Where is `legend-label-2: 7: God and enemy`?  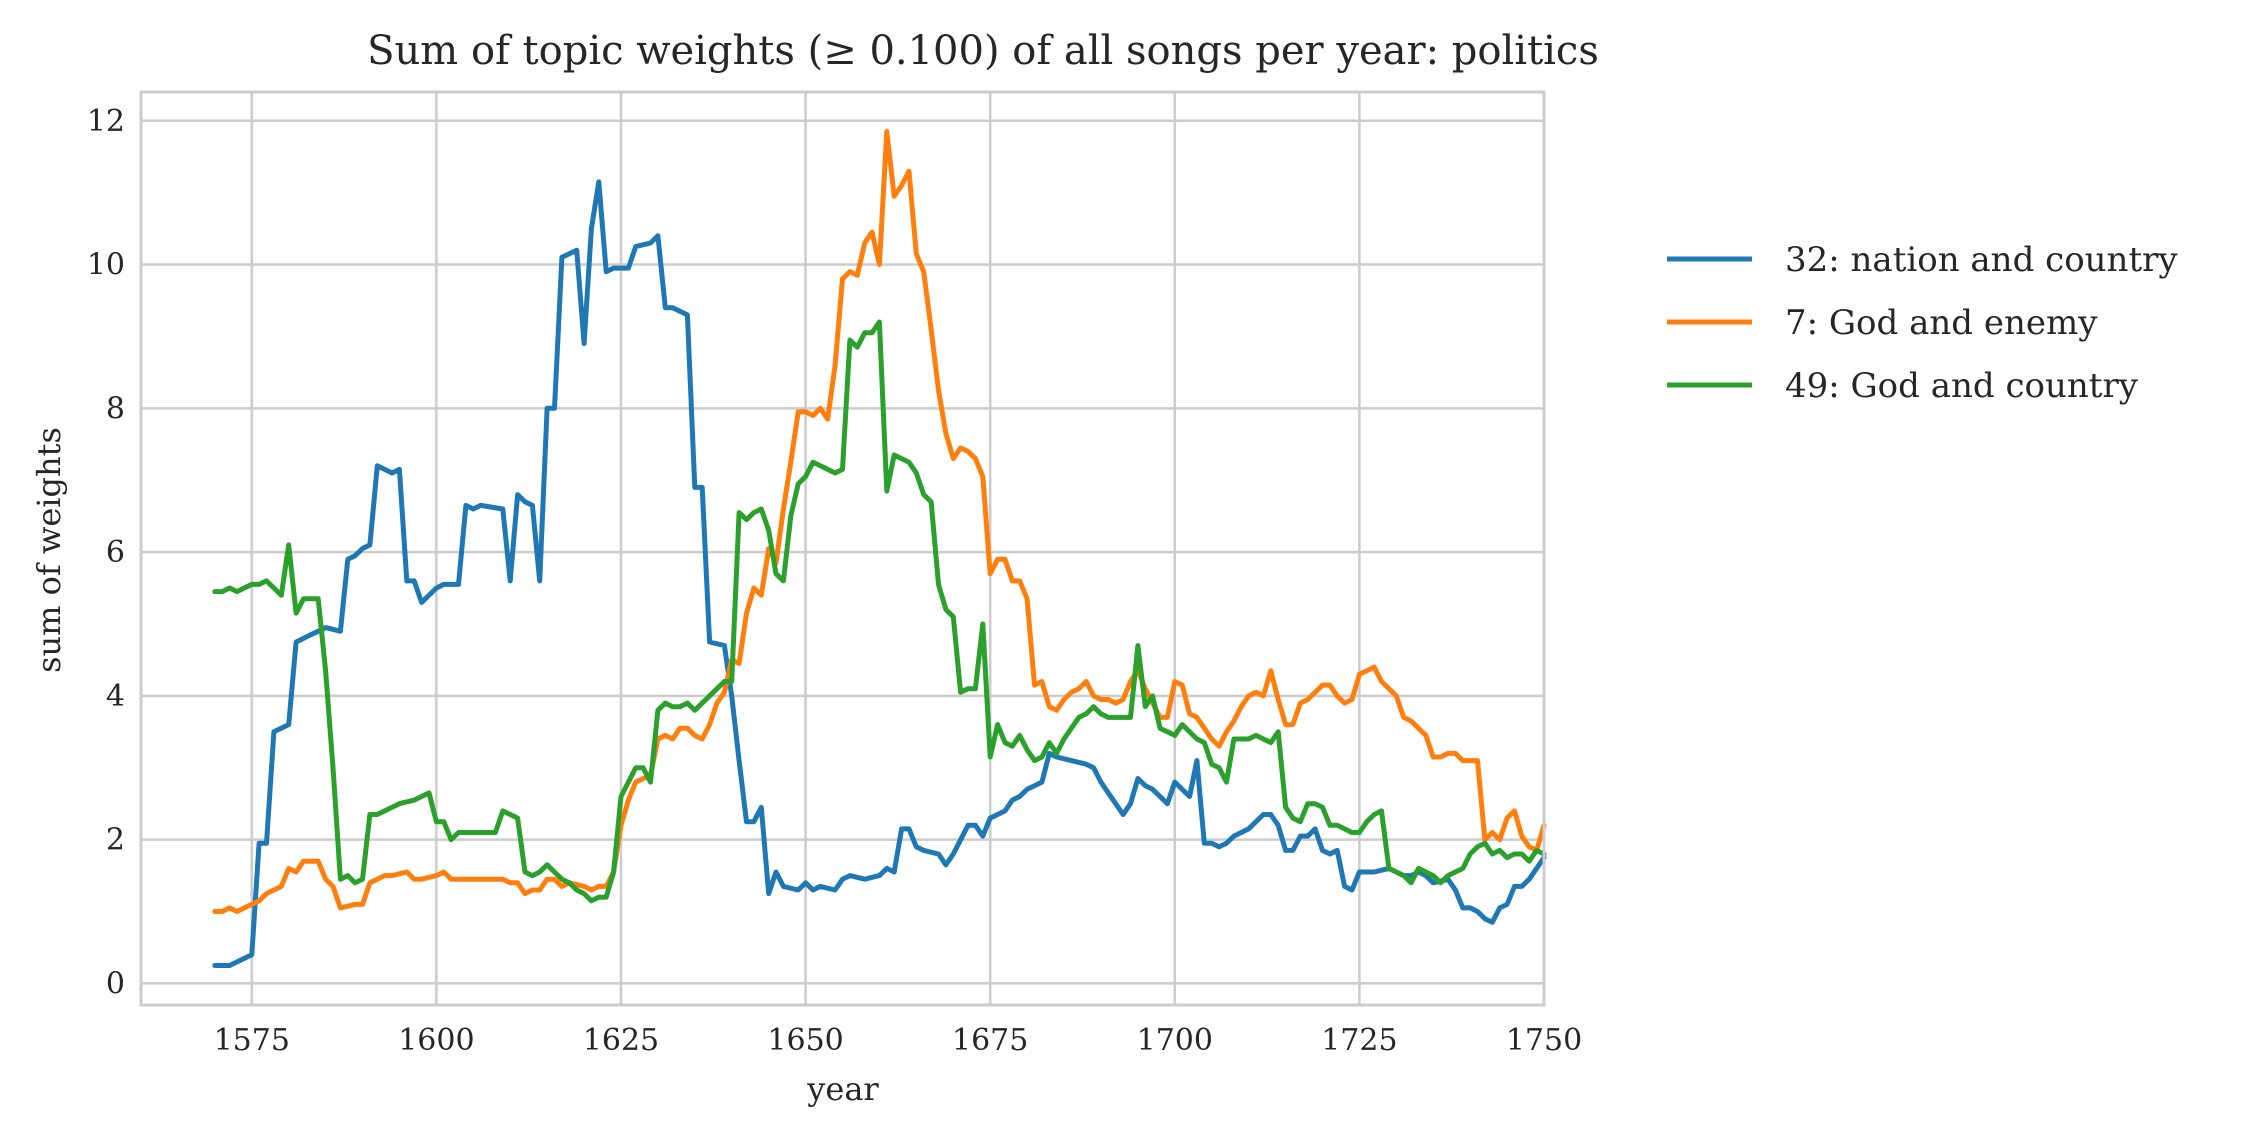 legend-label-2: 7: God and enemy is located at coordinates (1941, 323).